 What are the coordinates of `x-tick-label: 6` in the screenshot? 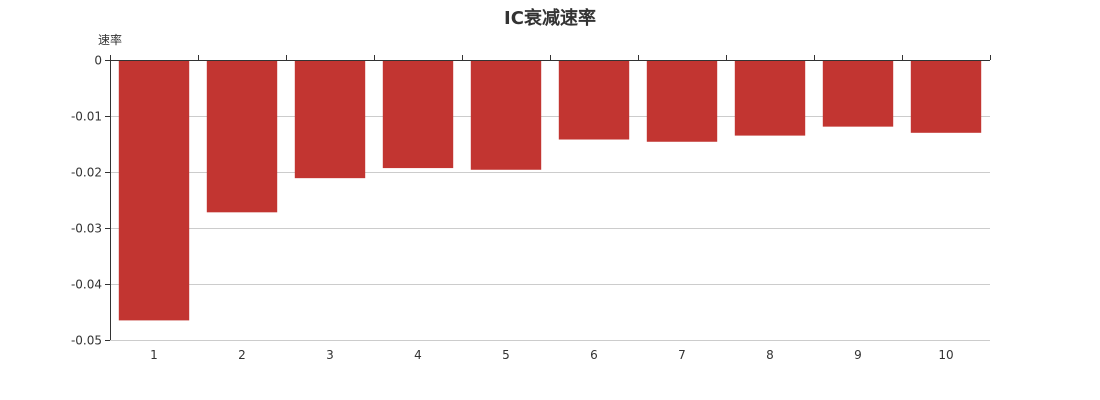 It's located at (594, 355).